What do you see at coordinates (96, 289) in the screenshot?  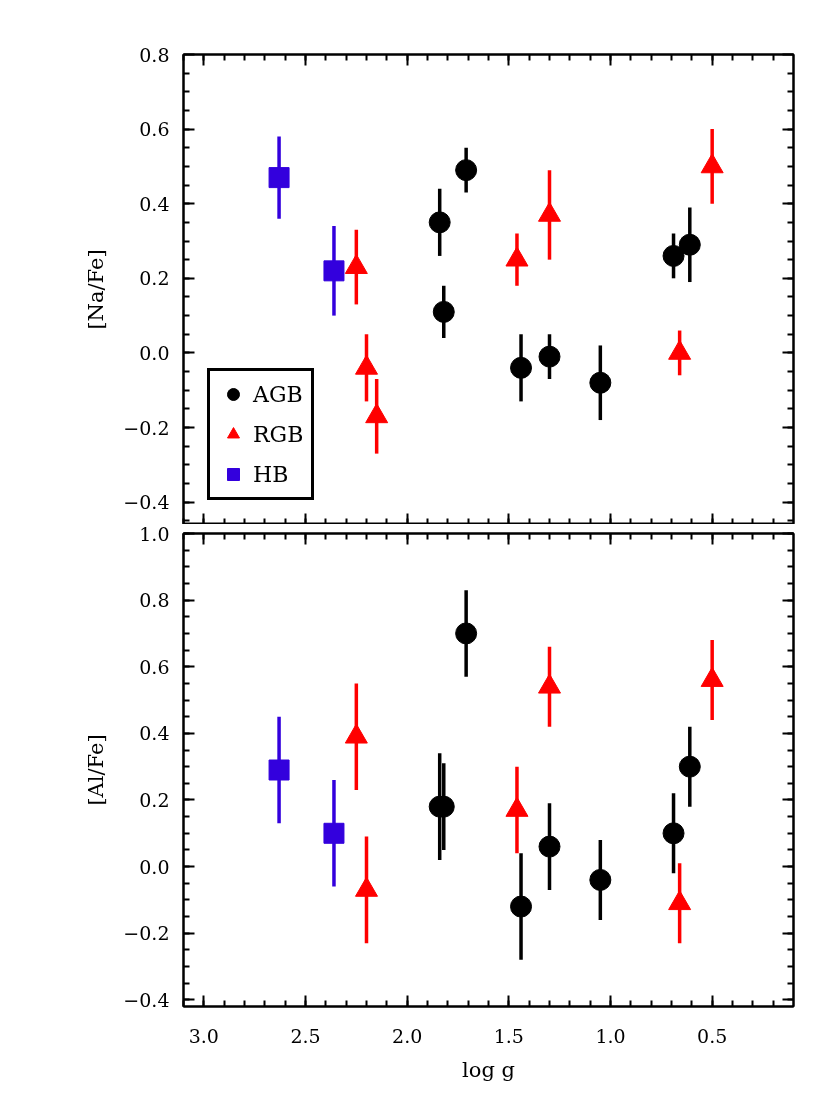 I see `y-axis-title: [Na/Fe]` at bounding box center [96, 289].